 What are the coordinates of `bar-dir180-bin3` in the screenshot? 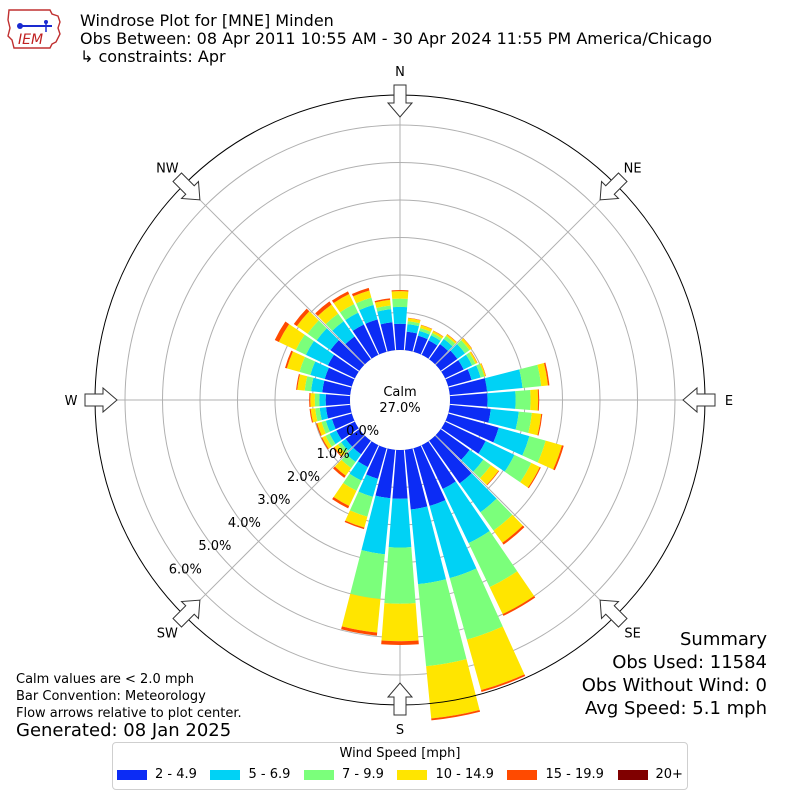 It's located at (400, 622).